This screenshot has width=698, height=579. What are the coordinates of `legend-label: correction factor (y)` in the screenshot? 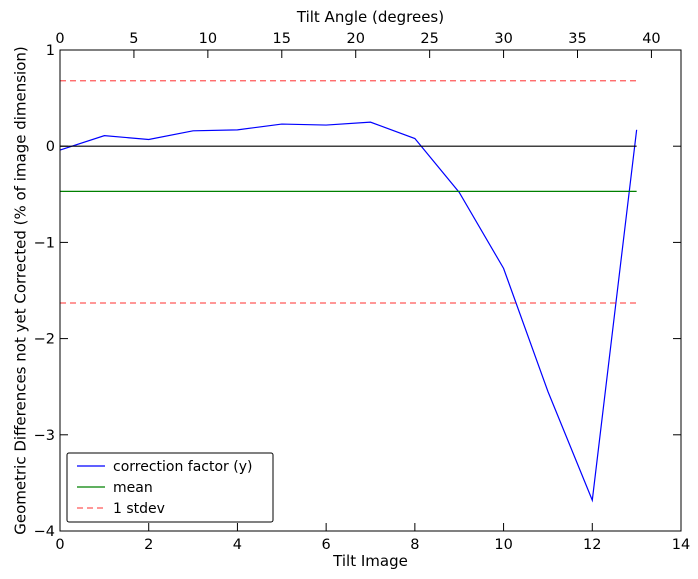 It's located at (182, 467).